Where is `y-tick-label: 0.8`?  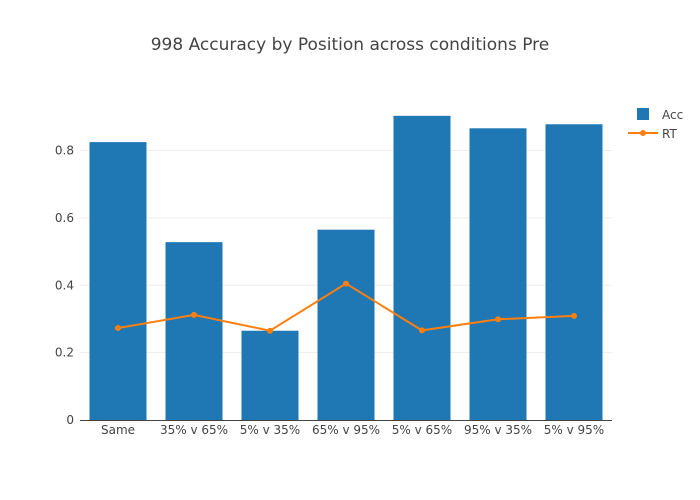 y-tick-label: 0.8 is located at coordinates (64, 151).